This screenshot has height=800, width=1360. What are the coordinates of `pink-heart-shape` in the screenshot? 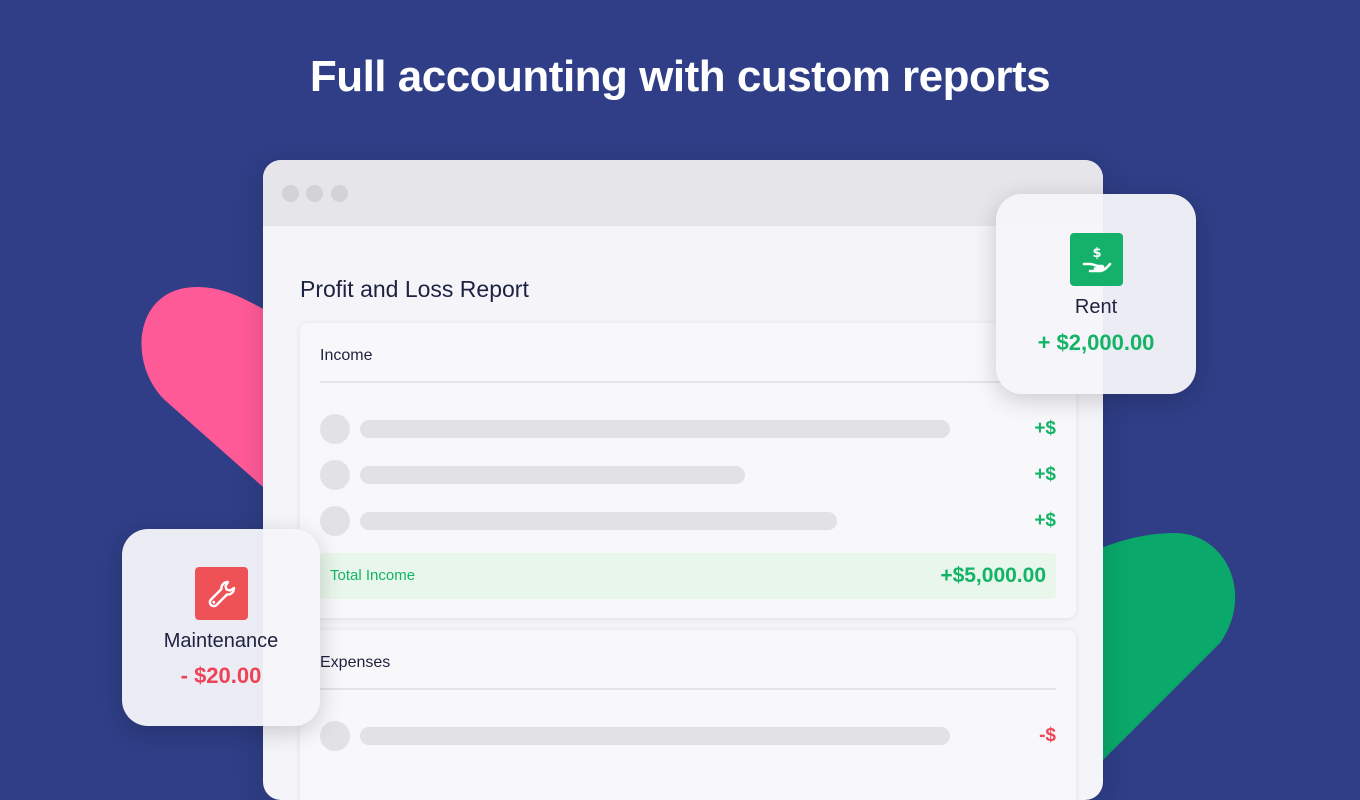 It's located at (219, 402).